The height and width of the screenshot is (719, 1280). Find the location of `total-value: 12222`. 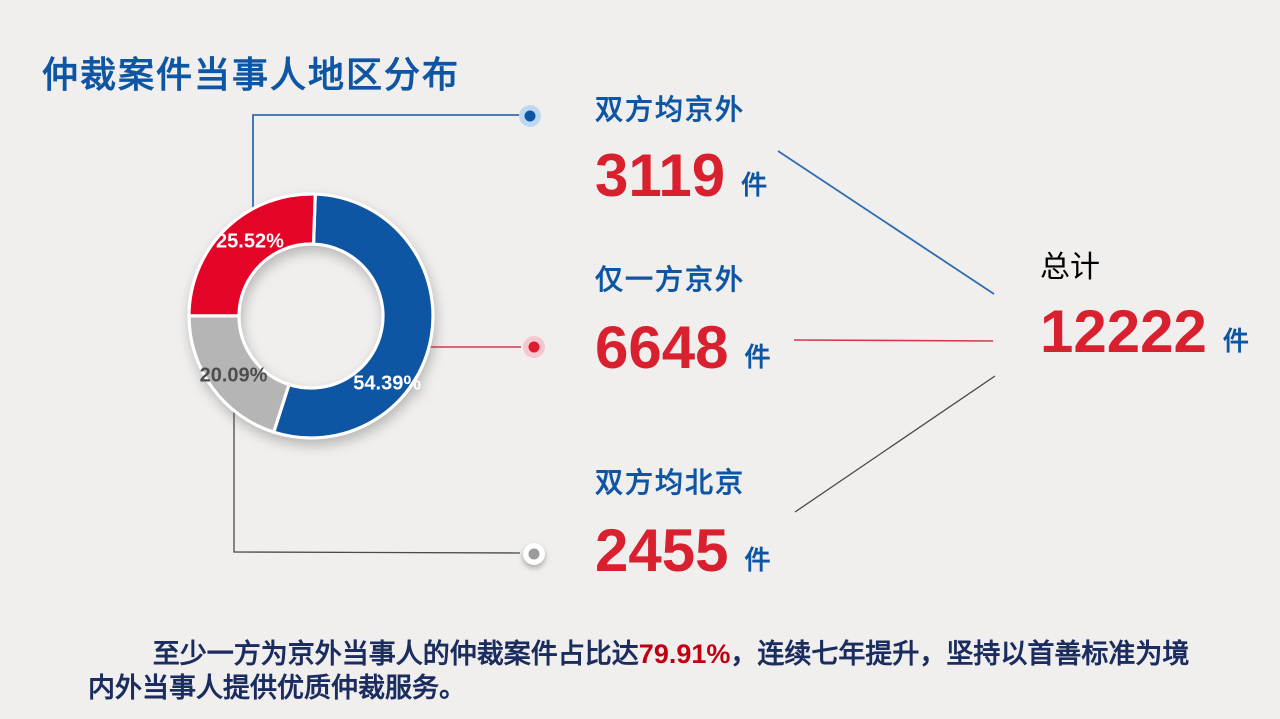

total-value: 12222 is located at coordinates (1123, 331).